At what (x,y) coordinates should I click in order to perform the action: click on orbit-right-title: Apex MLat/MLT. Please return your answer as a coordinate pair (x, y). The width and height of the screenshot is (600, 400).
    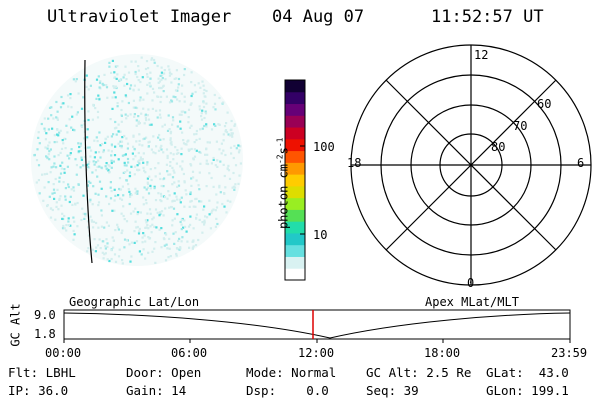
    Looking at the image, I should click on (472, 302).